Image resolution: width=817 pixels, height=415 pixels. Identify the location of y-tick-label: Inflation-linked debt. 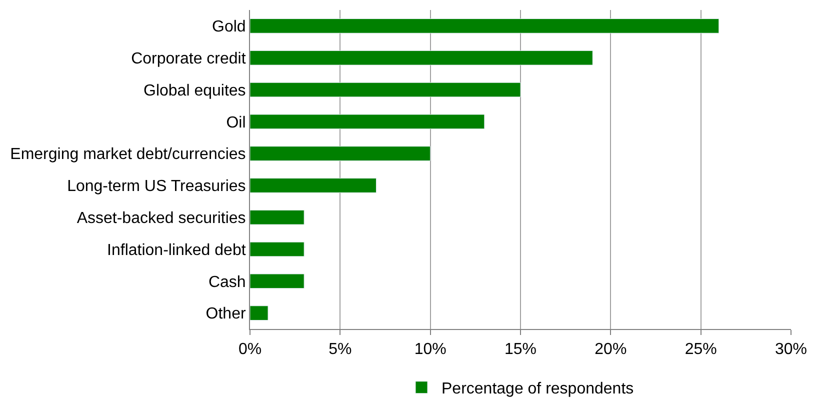
(176, 250).